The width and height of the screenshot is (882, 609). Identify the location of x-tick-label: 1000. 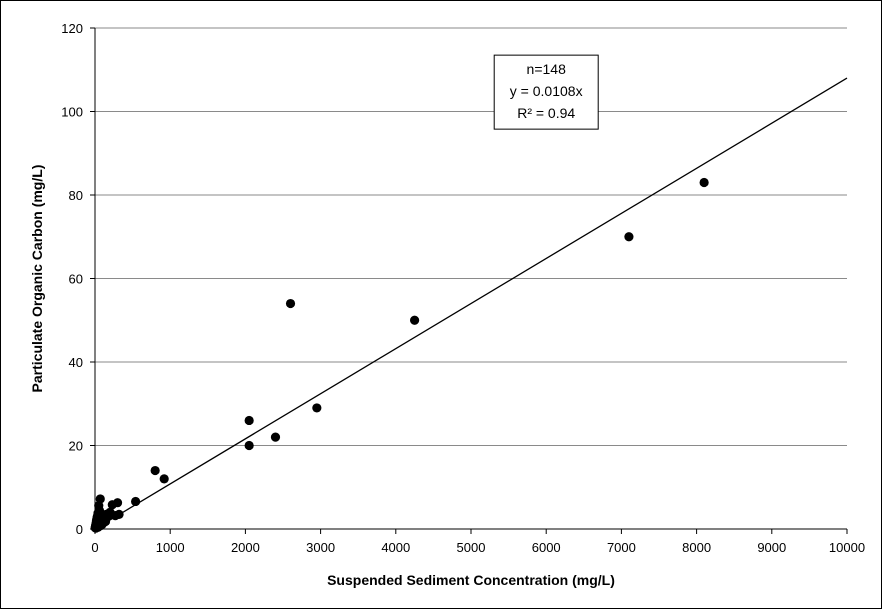
(170, 547).